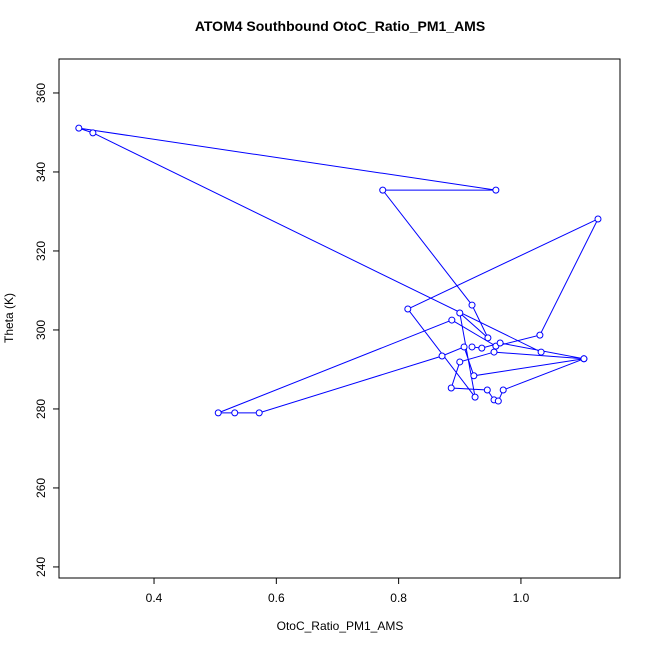  I want to click on x-tick-label: 0.8, so click(398, 598).